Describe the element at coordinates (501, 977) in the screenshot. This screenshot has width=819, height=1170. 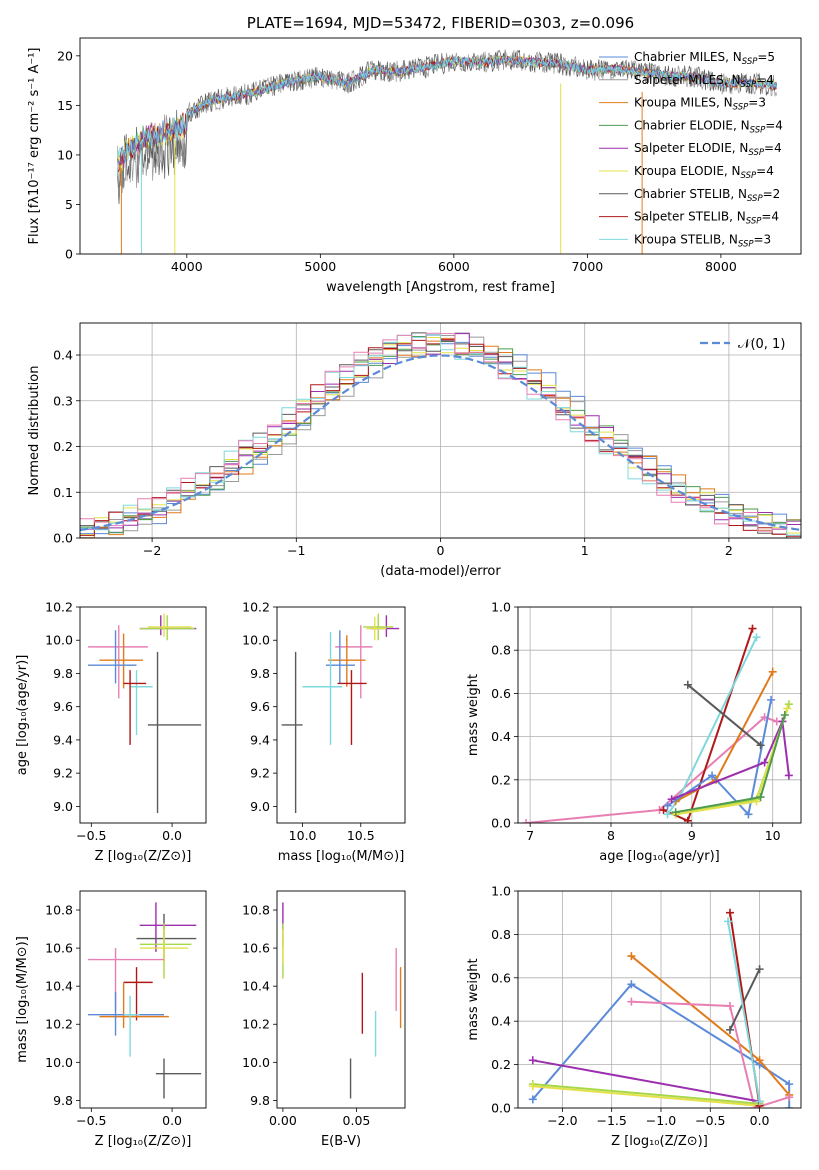
I see `y-tick-label: 0.6` at that location.